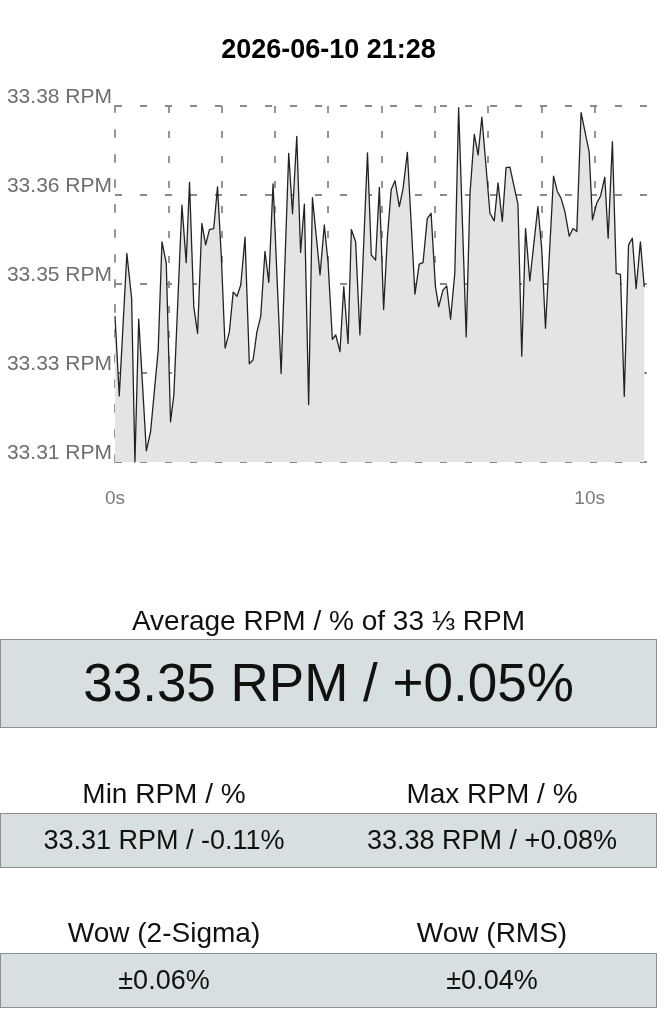 The image size is (657, 1024). I want to click on category-label: Average RPM / % of 33 ⅓ RPM, so click(328, 621).